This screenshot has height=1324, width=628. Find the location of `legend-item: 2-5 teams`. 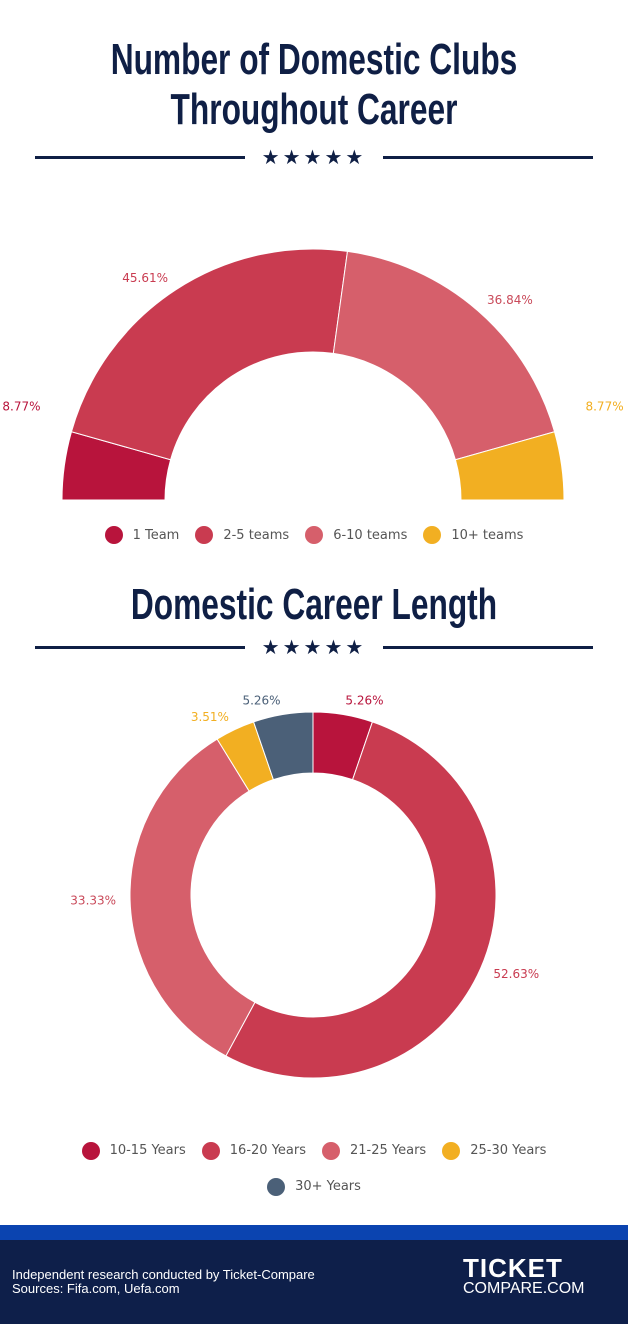

legend-item: 2-5 teams is located at coordinates (242, 535).